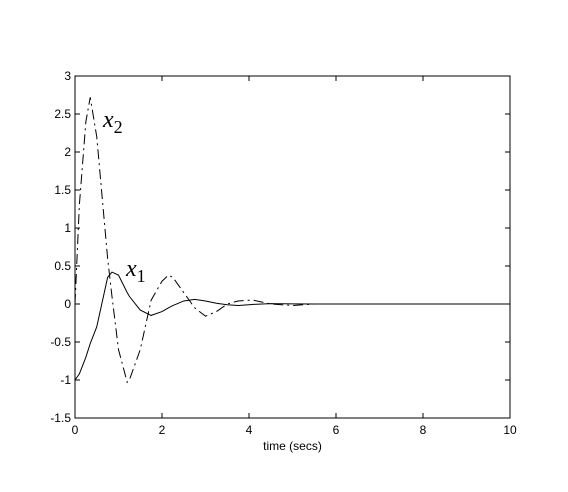 Image resolution: width=568 pixels, height=492 pixels. I want to click on y-tick-label: -1, so click(65, 380).